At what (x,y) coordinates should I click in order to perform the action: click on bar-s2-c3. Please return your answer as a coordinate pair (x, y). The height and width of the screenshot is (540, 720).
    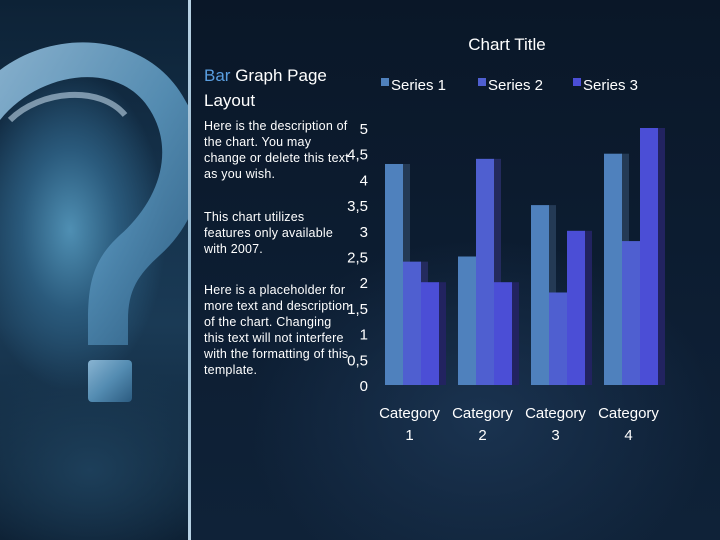
    Looking at the image, I should click on (558, 338).